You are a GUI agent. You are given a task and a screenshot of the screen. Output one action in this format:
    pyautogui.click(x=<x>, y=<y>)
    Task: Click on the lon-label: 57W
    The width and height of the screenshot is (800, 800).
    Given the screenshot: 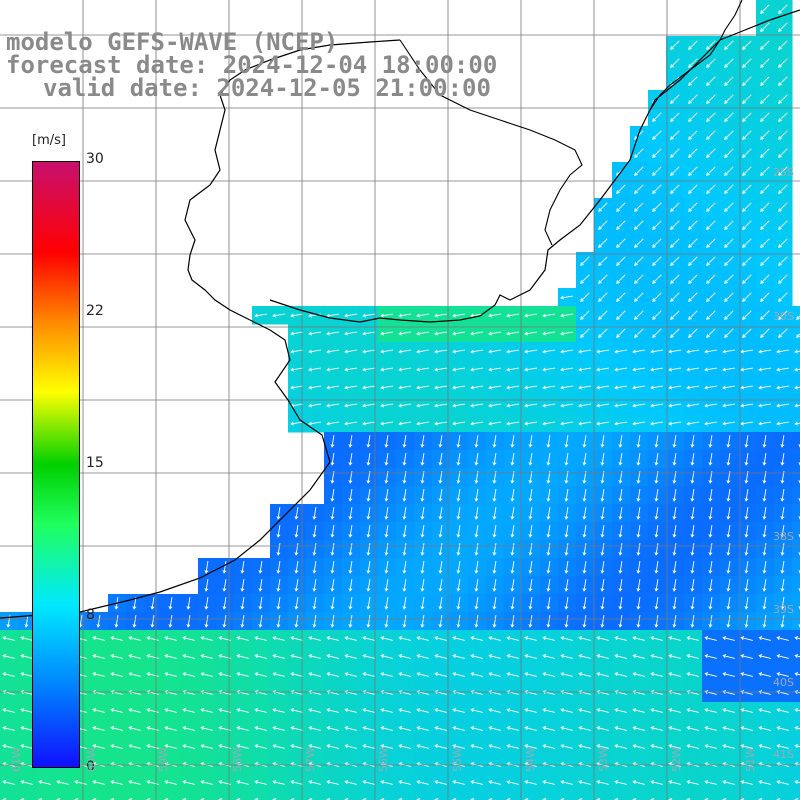 What is the action you would take?
    pyautogui.click(x=310, y=759)
    